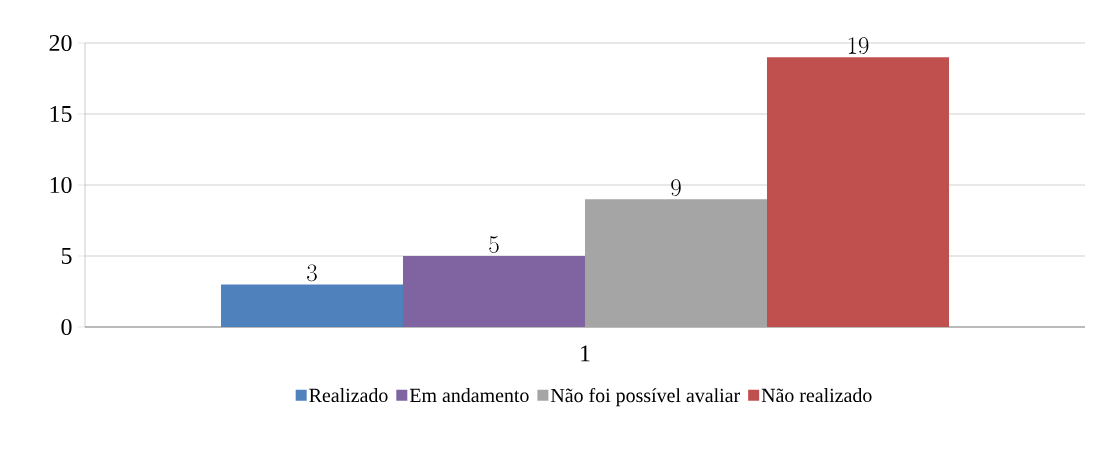  What do you see at coordinates (312, 273) in the screenshot?
I see `data-label: 3` at bounding box center [312, 273].